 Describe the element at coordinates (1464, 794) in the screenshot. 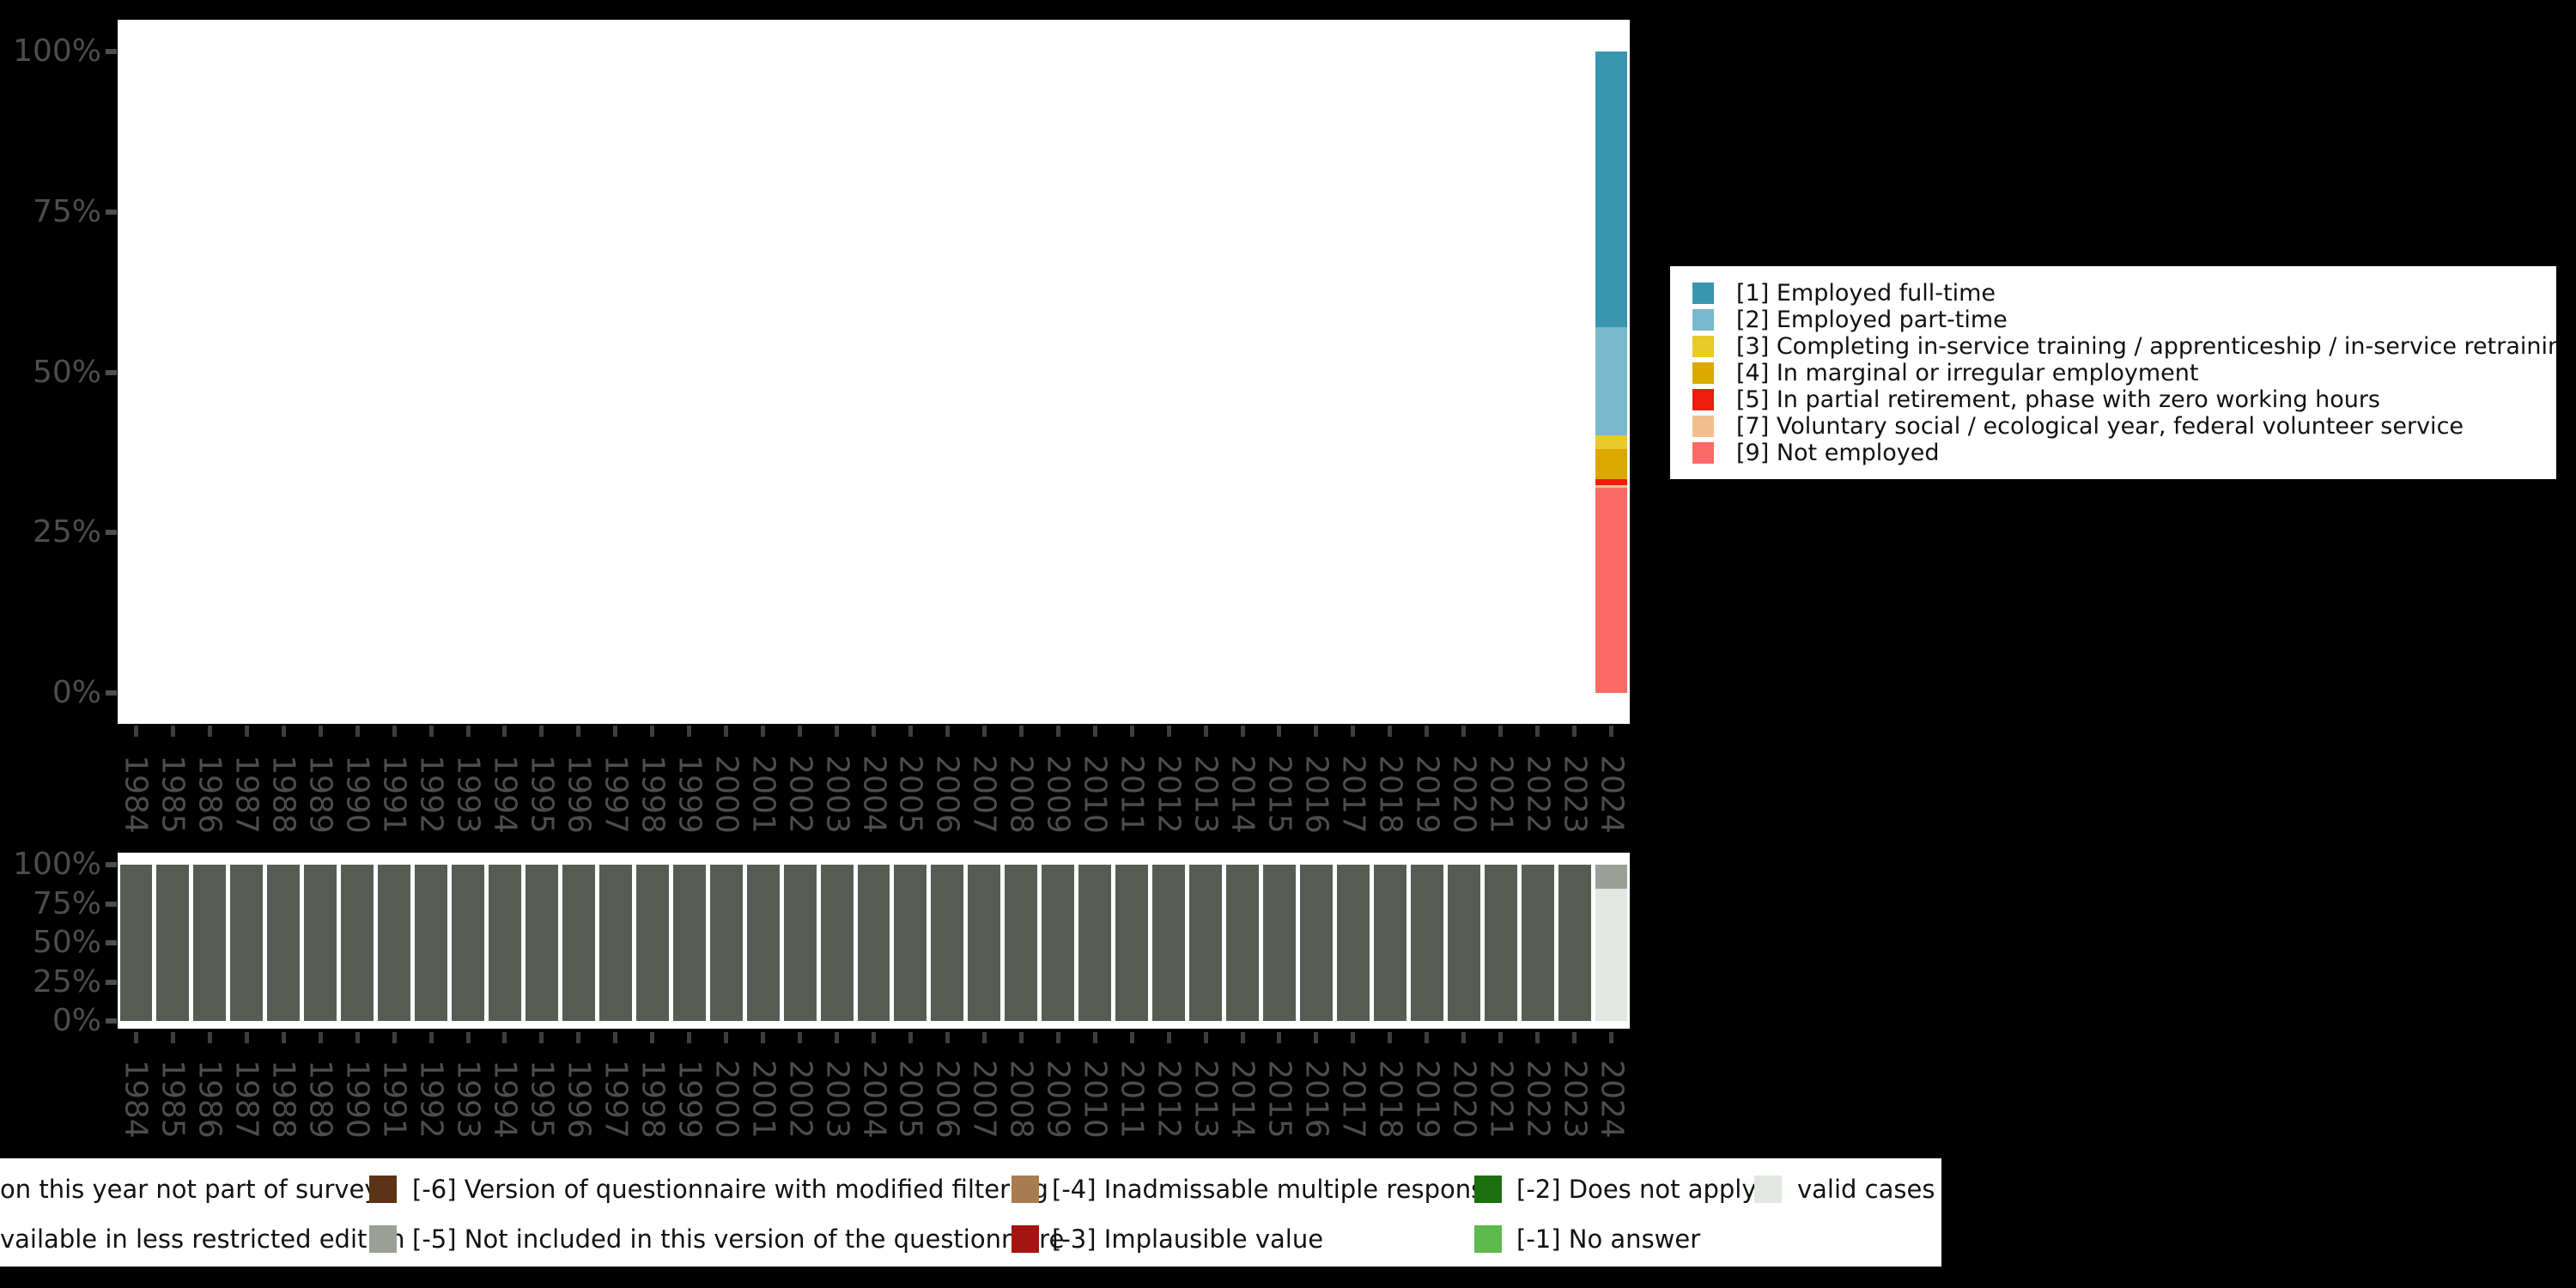

I see `year-label-2020: 2020` at that location.